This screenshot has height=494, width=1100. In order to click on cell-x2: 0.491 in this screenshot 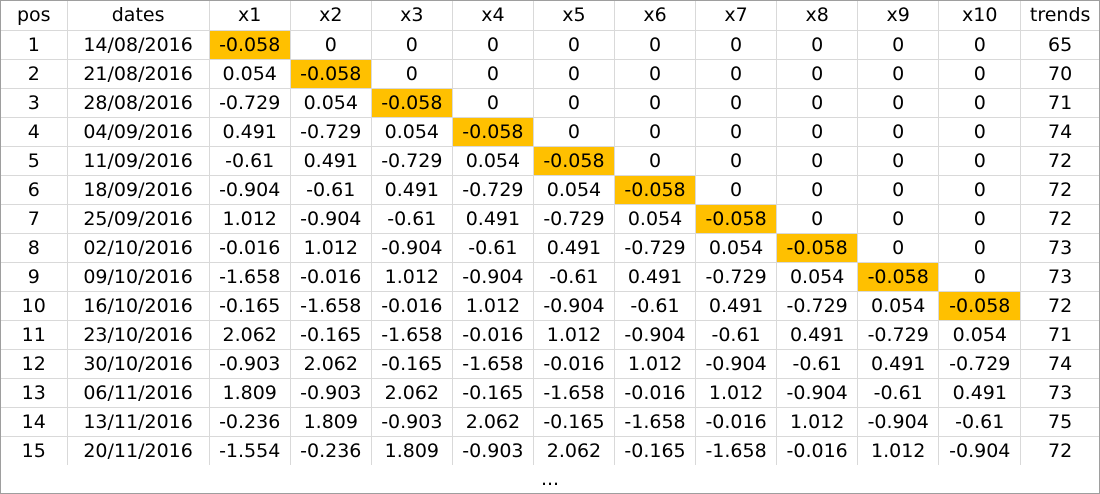, I will do `click(330, 161)`.